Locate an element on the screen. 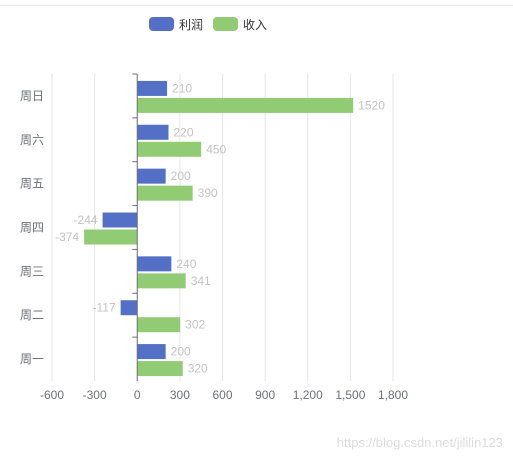  top-divider is located at coordinates (256, 5).